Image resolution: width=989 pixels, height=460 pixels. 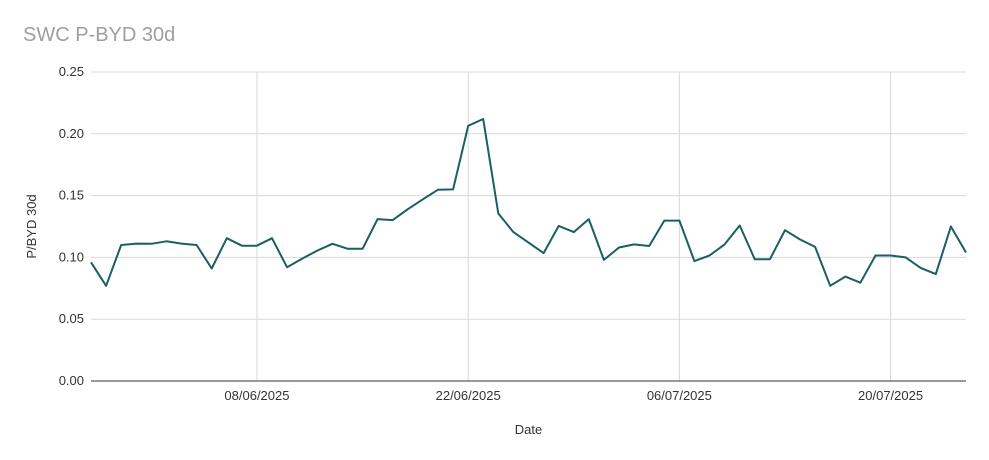 What do you see at coordinates (71, 195) in the screenshot?
I see `y-tick-label: 0.15` at bounding box center [71, 195].